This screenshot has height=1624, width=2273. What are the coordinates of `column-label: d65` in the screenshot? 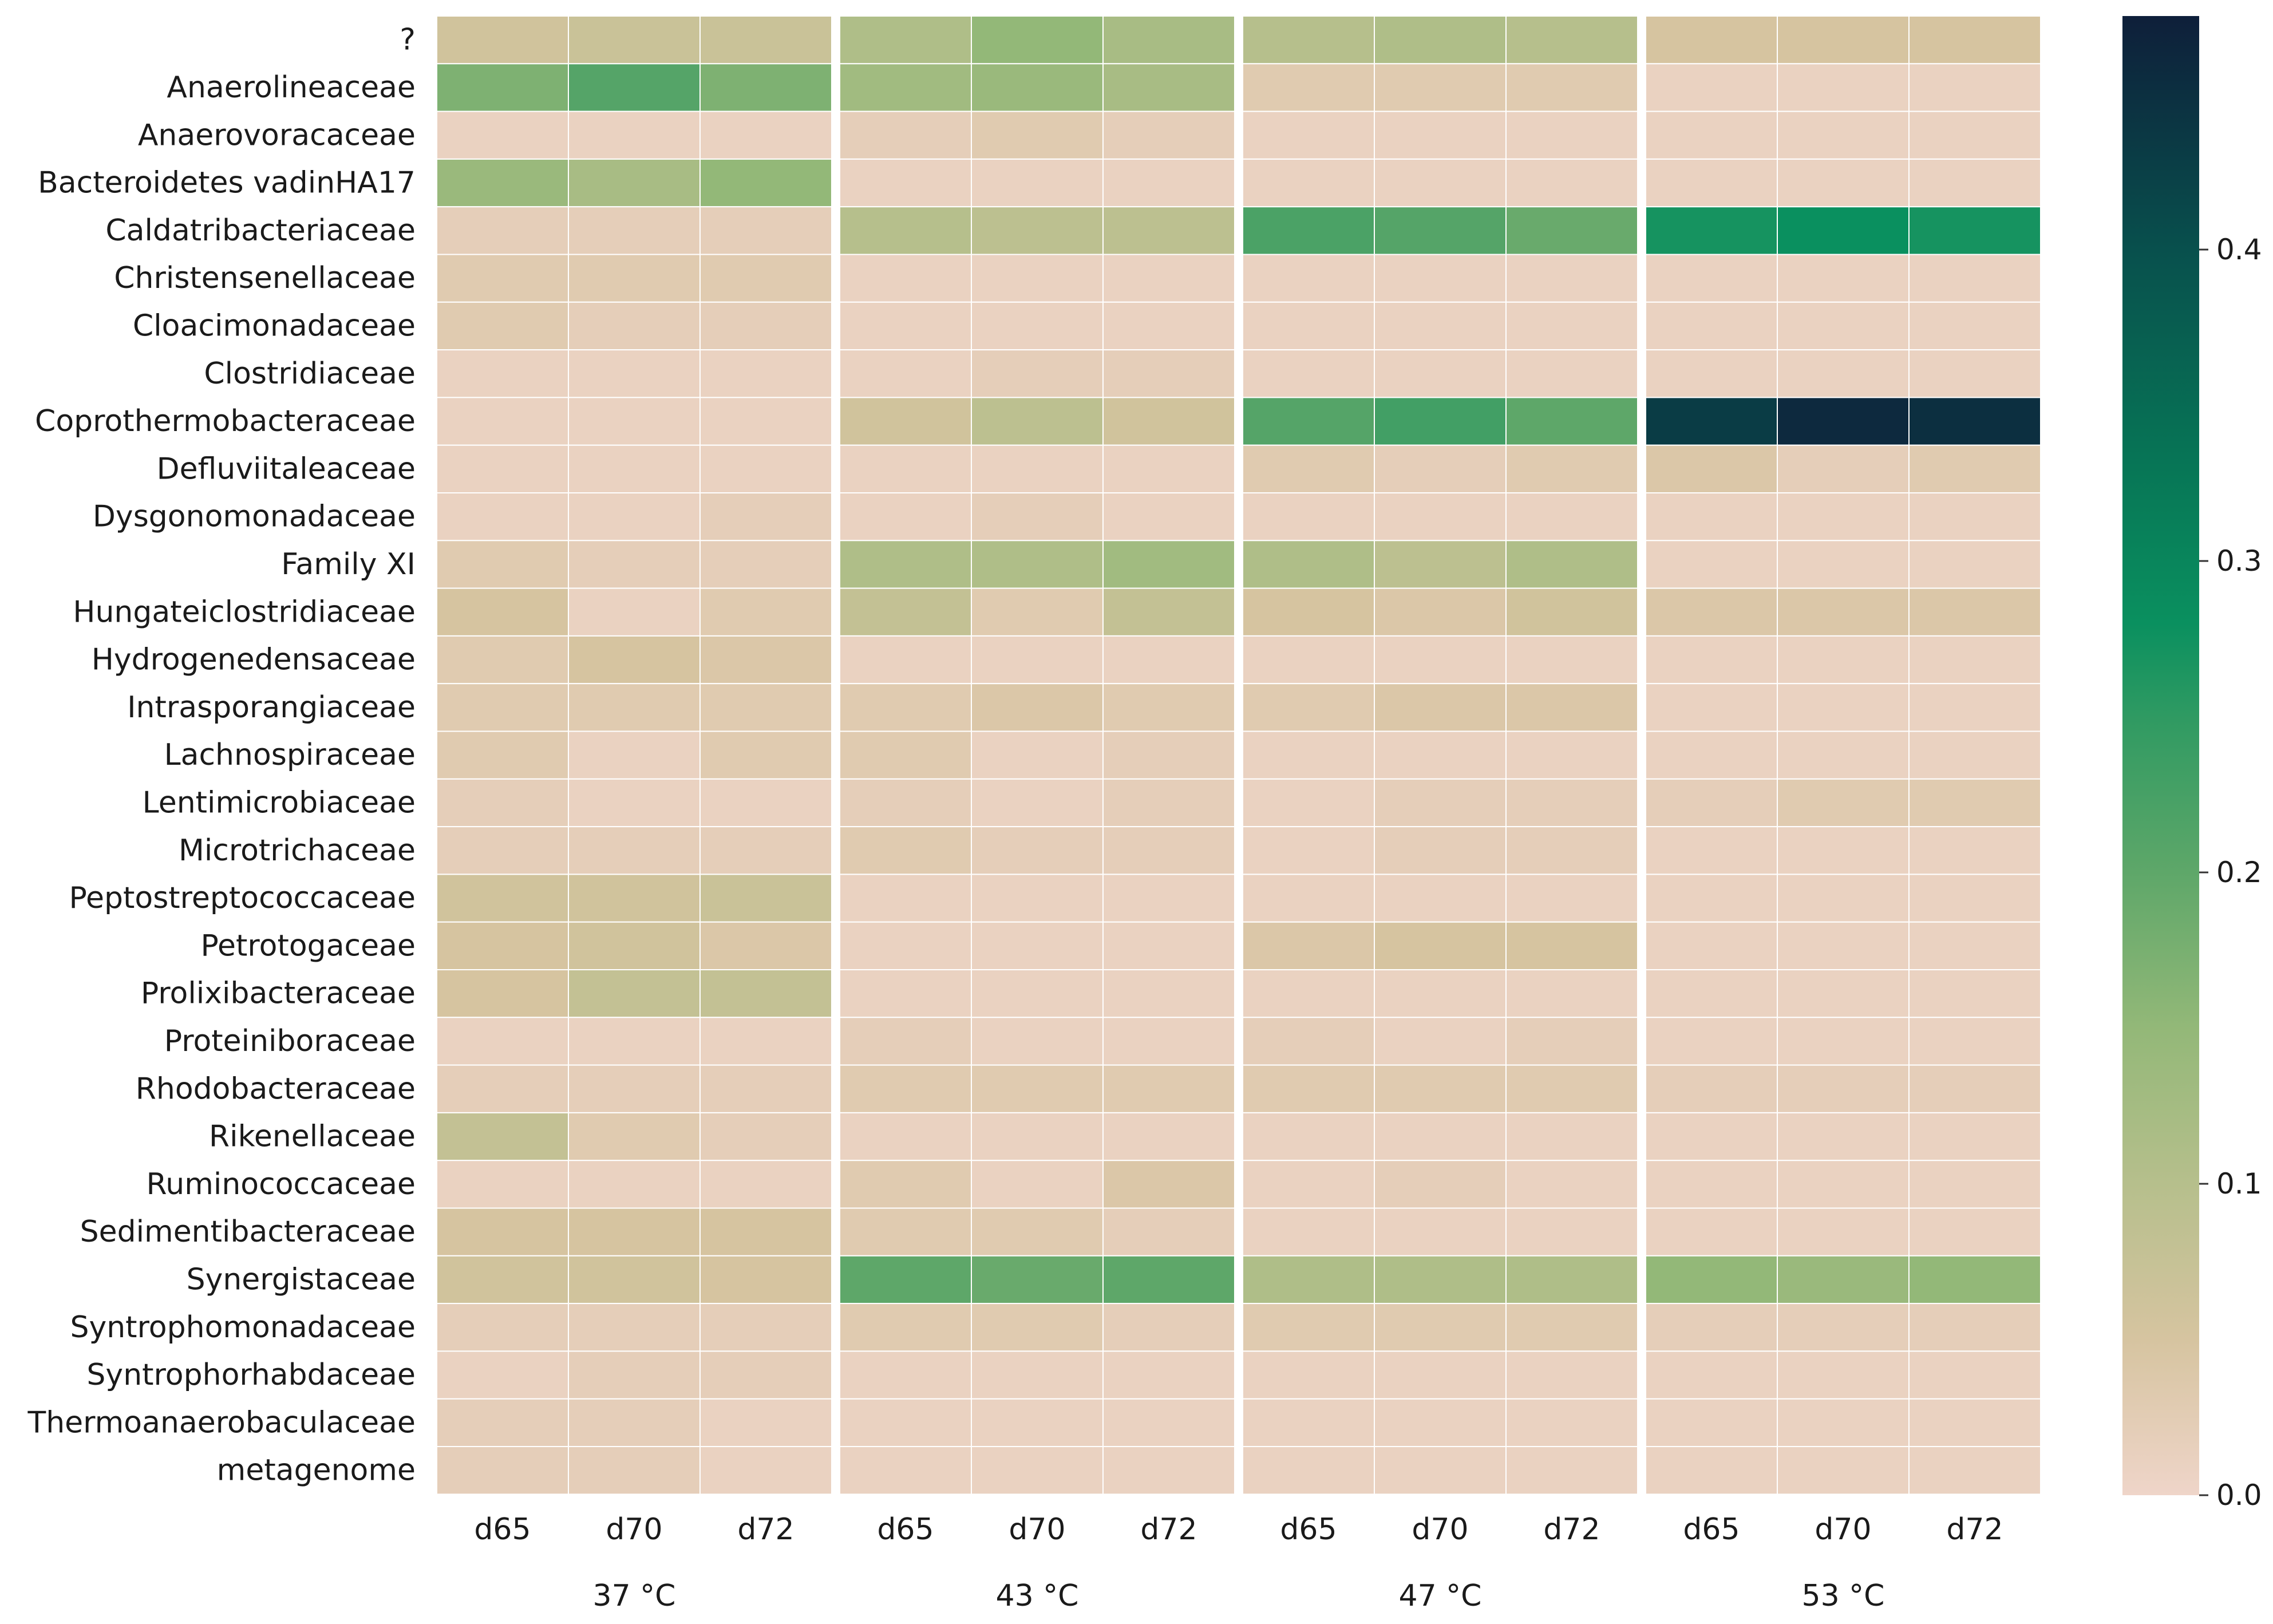 It's located at (1308, 1529).